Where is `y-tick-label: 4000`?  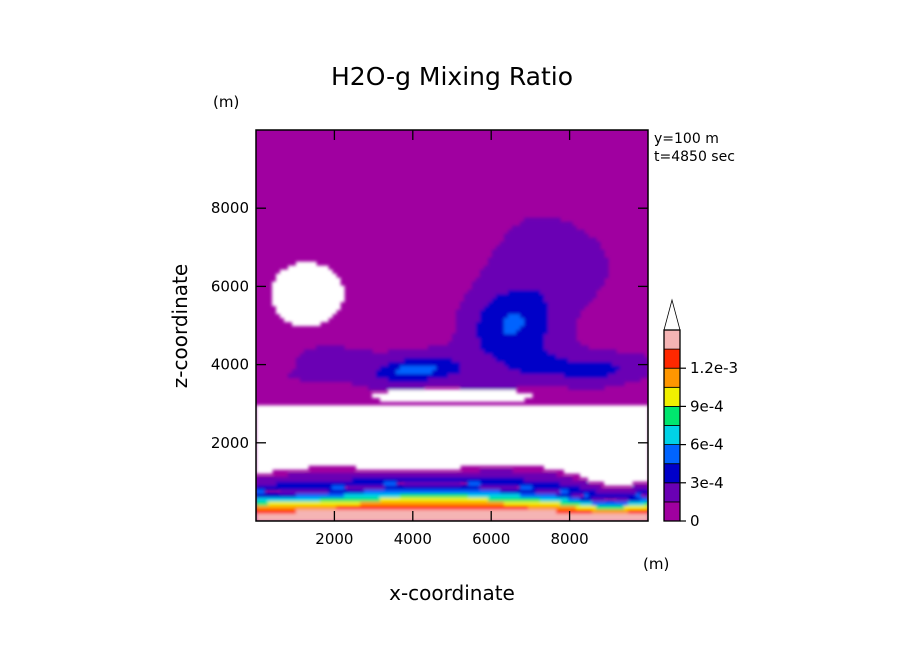 y-tick-label: 4000 is located at coordinates (230, 365).